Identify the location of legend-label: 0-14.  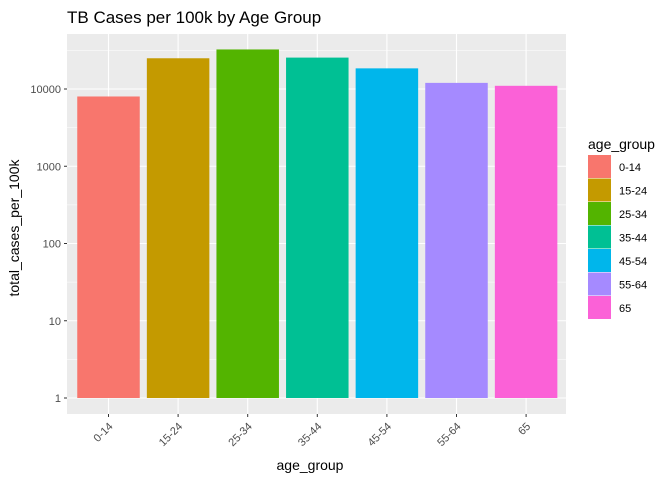
(630, 168).